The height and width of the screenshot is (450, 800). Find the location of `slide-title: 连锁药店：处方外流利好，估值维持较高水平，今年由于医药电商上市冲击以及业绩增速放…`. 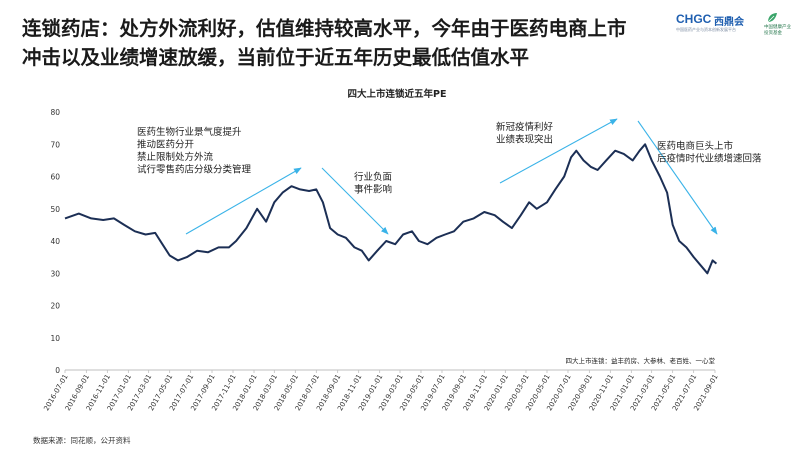

slide-title: 连锁药店：处方外流利好，估值维持较高水平，今年由于医药电商上市冲击以及业绩增速放… is located at coordinates (324, 43).